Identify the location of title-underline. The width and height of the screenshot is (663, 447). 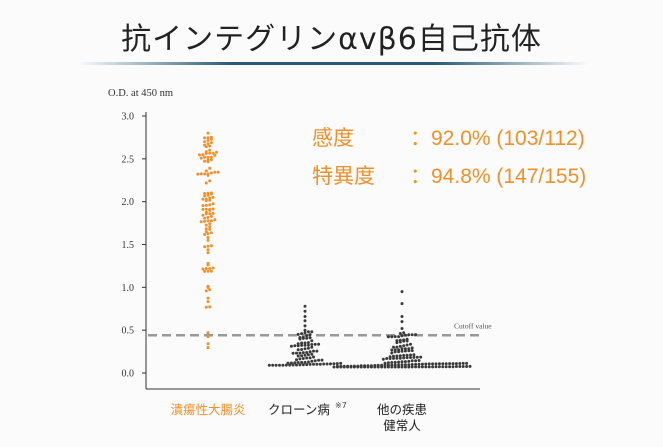
(333, 63).